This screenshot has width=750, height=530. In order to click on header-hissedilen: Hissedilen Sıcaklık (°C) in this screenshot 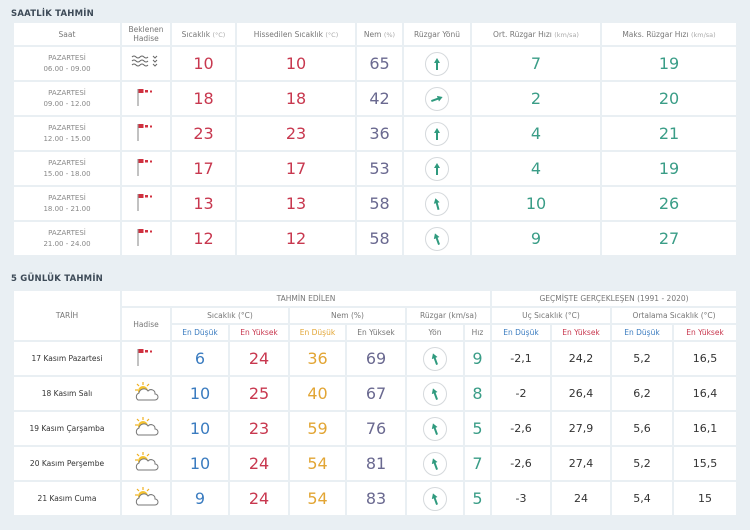, I will do `click(296, 34)`.